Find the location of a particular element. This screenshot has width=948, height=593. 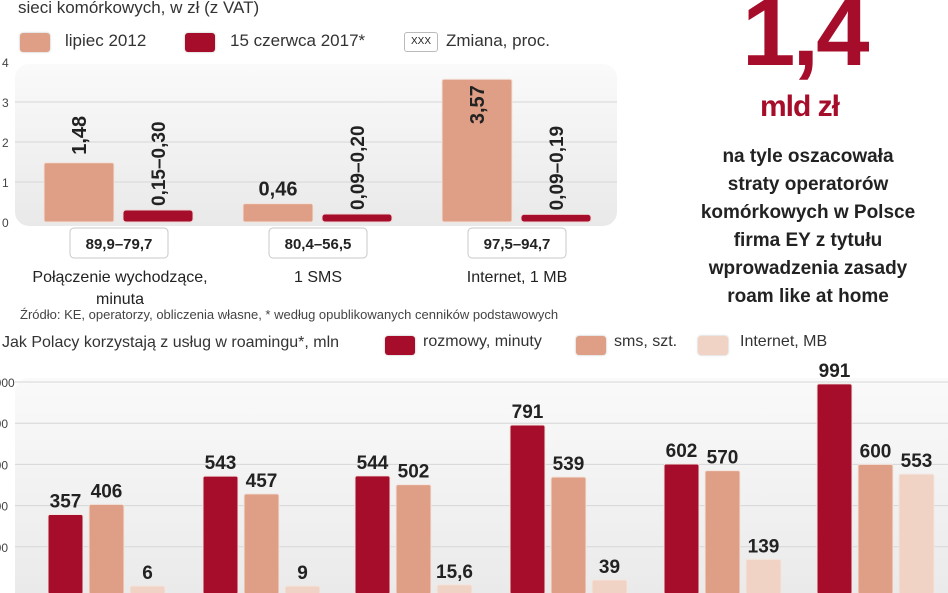

y-tick-label: 1000 is located at coordinates (7, 383).